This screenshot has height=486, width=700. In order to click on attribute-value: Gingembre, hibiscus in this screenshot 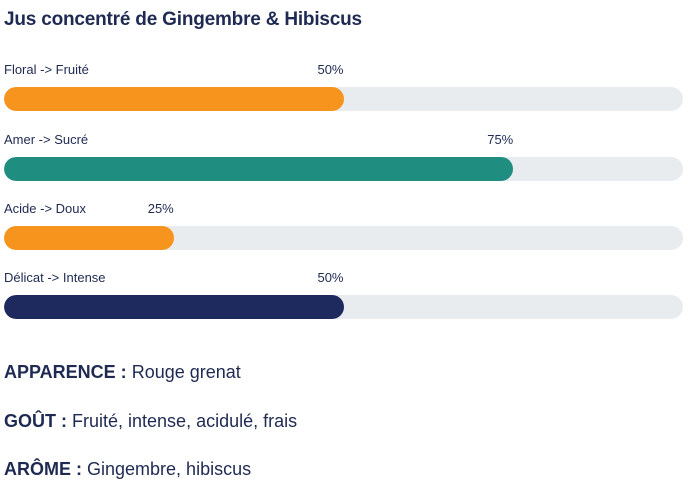, I will do `click(169, 469)`.